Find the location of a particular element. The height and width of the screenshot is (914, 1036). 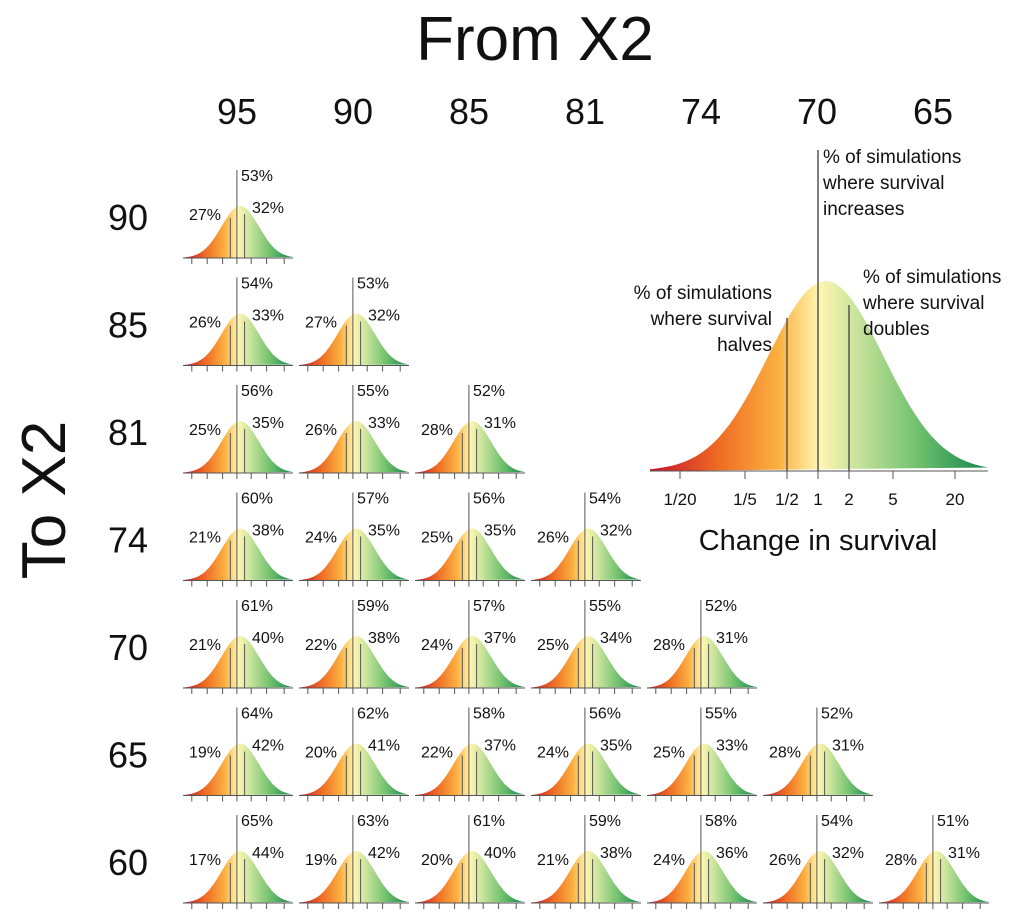

legend-tick-label: 1/20 is located at coordinates (679, 499).